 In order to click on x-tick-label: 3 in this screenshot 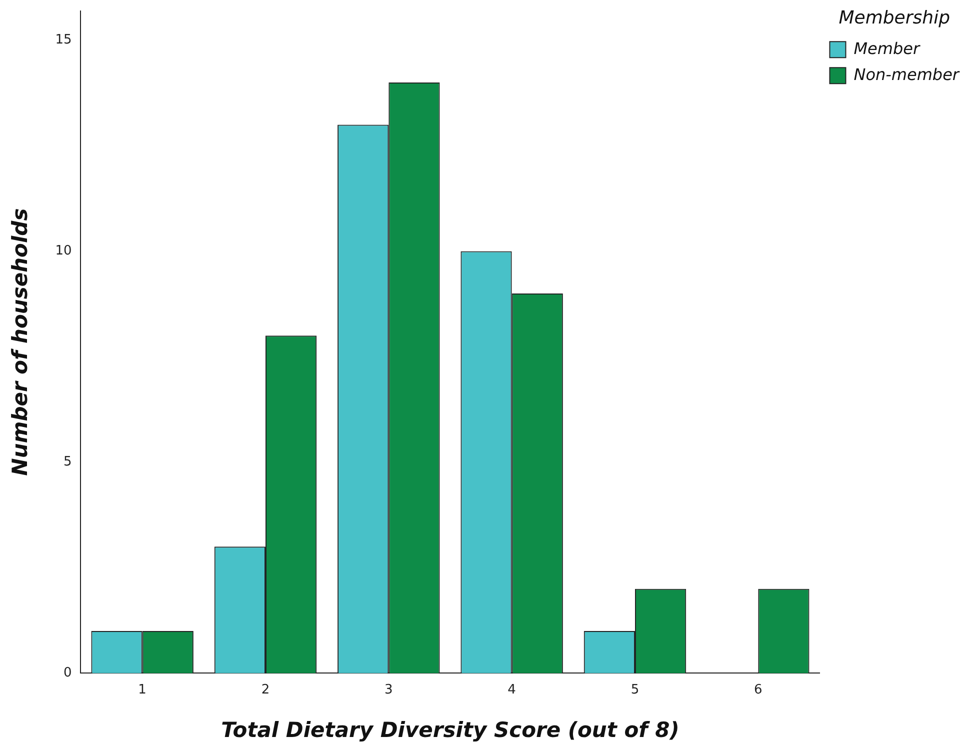, I will do `click(388, 690)`.